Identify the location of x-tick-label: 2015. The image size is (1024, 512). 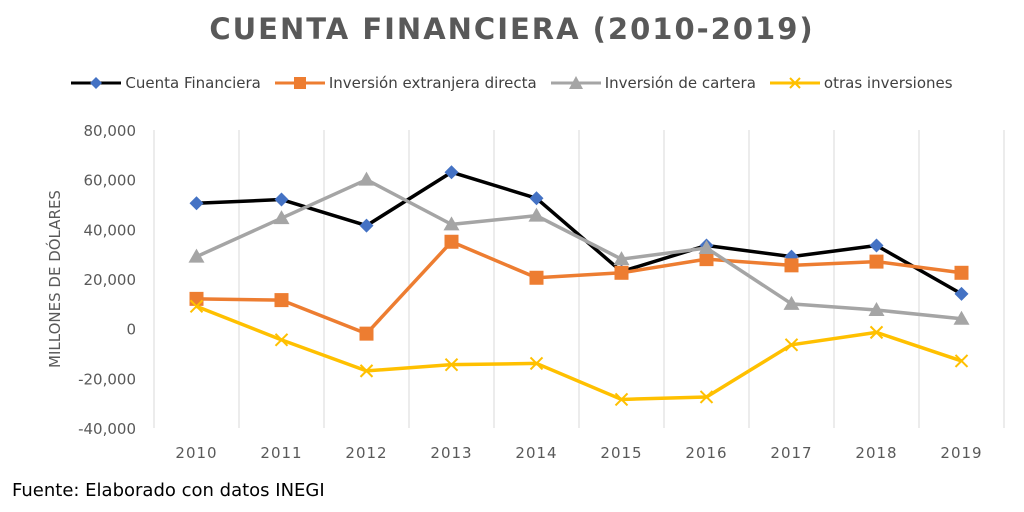
(621, 453).